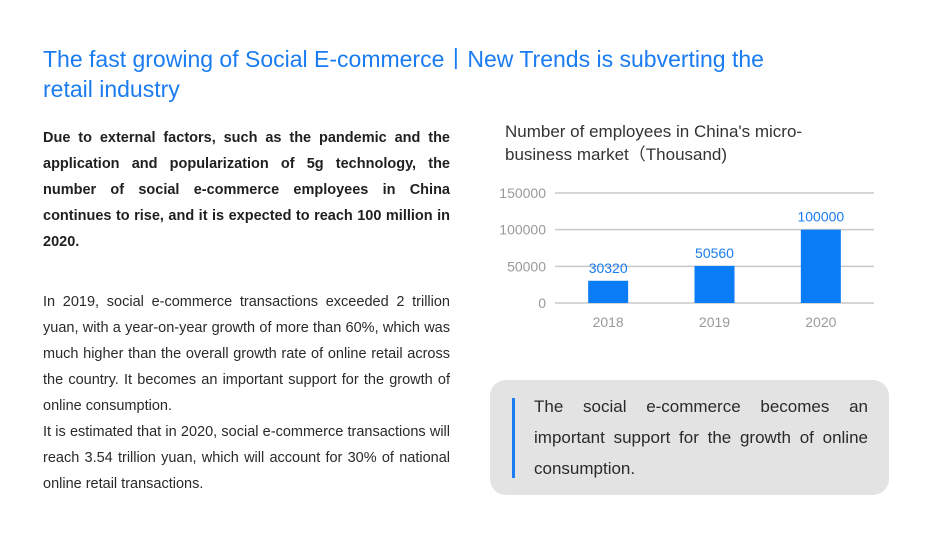 Image resolution: width=949 pixels, height=534 pixels. Describe the element at coordinates (542, 303) in the screenshot. I see `y-tick-label: 0` at that location.